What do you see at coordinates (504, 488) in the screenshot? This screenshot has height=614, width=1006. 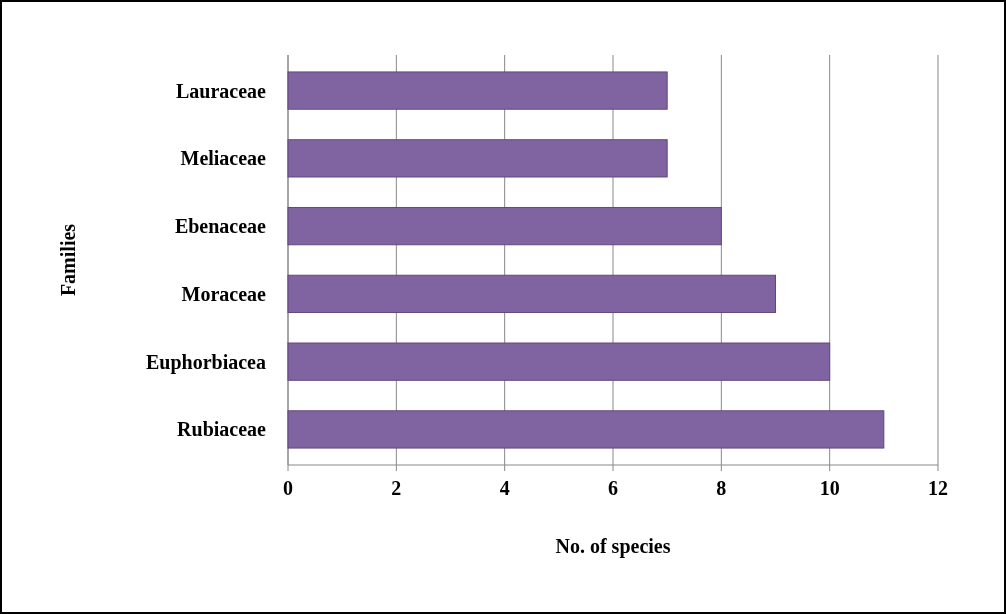 I see `x-tick-label: 4` at bounding box center [504, 488].